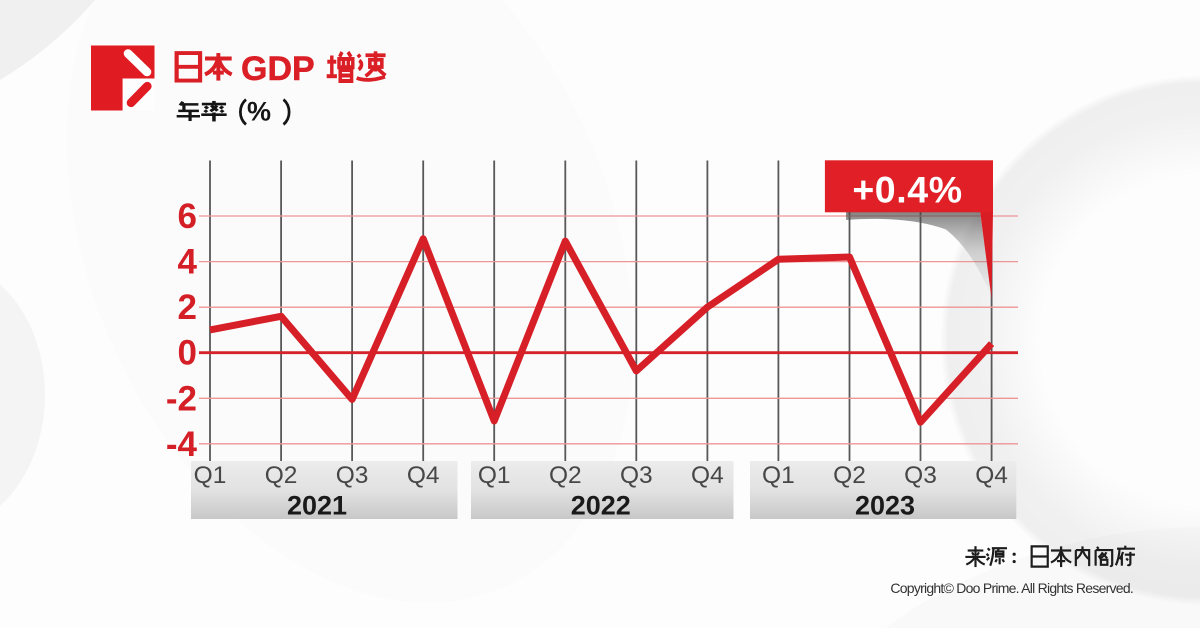 The image size is (1200, 628). Describe the element at coordinates (907, 190) in the screenshot. I see `svg-text: +0.4%` at that location.